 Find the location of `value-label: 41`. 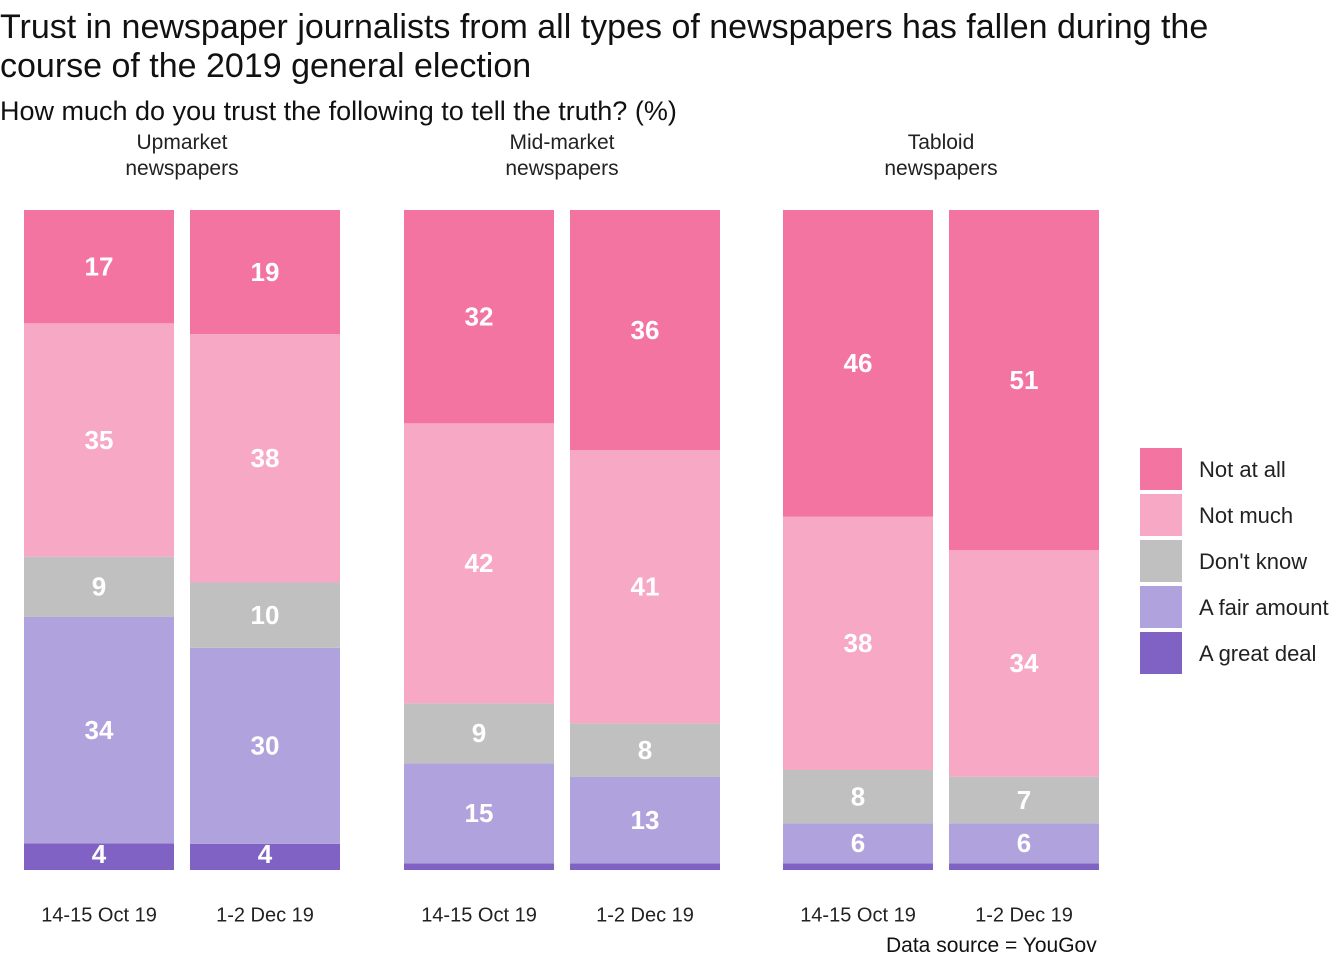

value-label: 41 is located at coordinates (645, 587).